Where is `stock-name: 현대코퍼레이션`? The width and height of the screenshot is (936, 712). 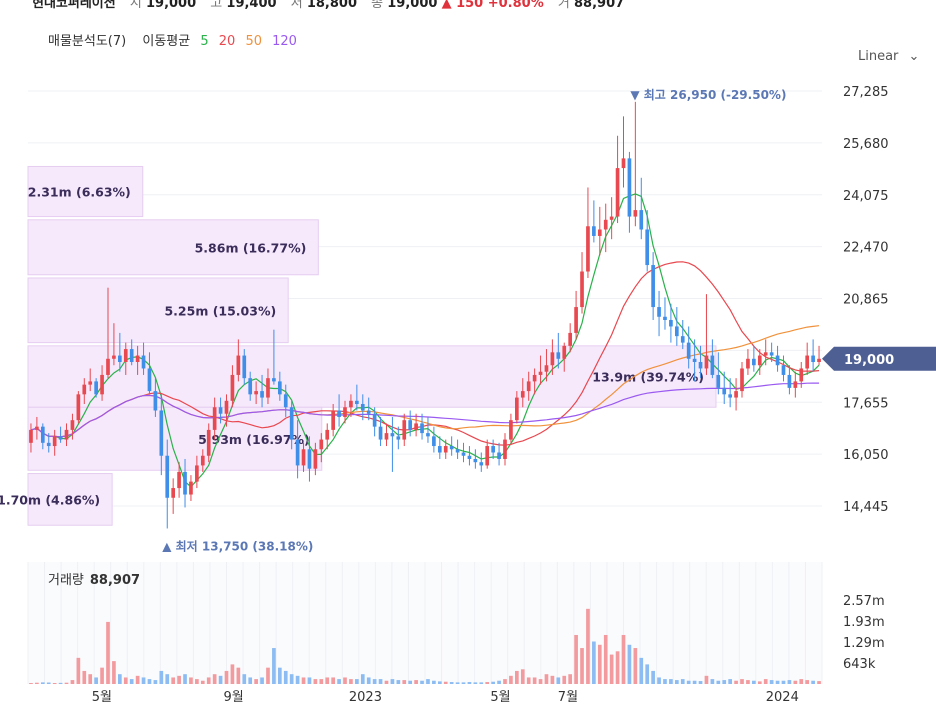 stock-name: 현대코퍼레이션 is located at coordinates (74, 5).